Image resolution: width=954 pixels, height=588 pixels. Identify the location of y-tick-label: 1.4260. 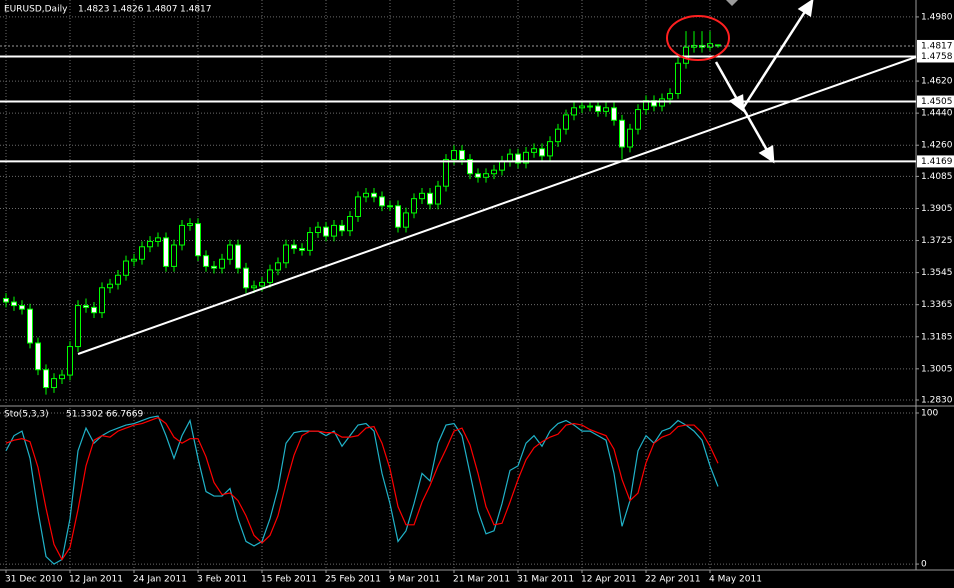
(937, 146).